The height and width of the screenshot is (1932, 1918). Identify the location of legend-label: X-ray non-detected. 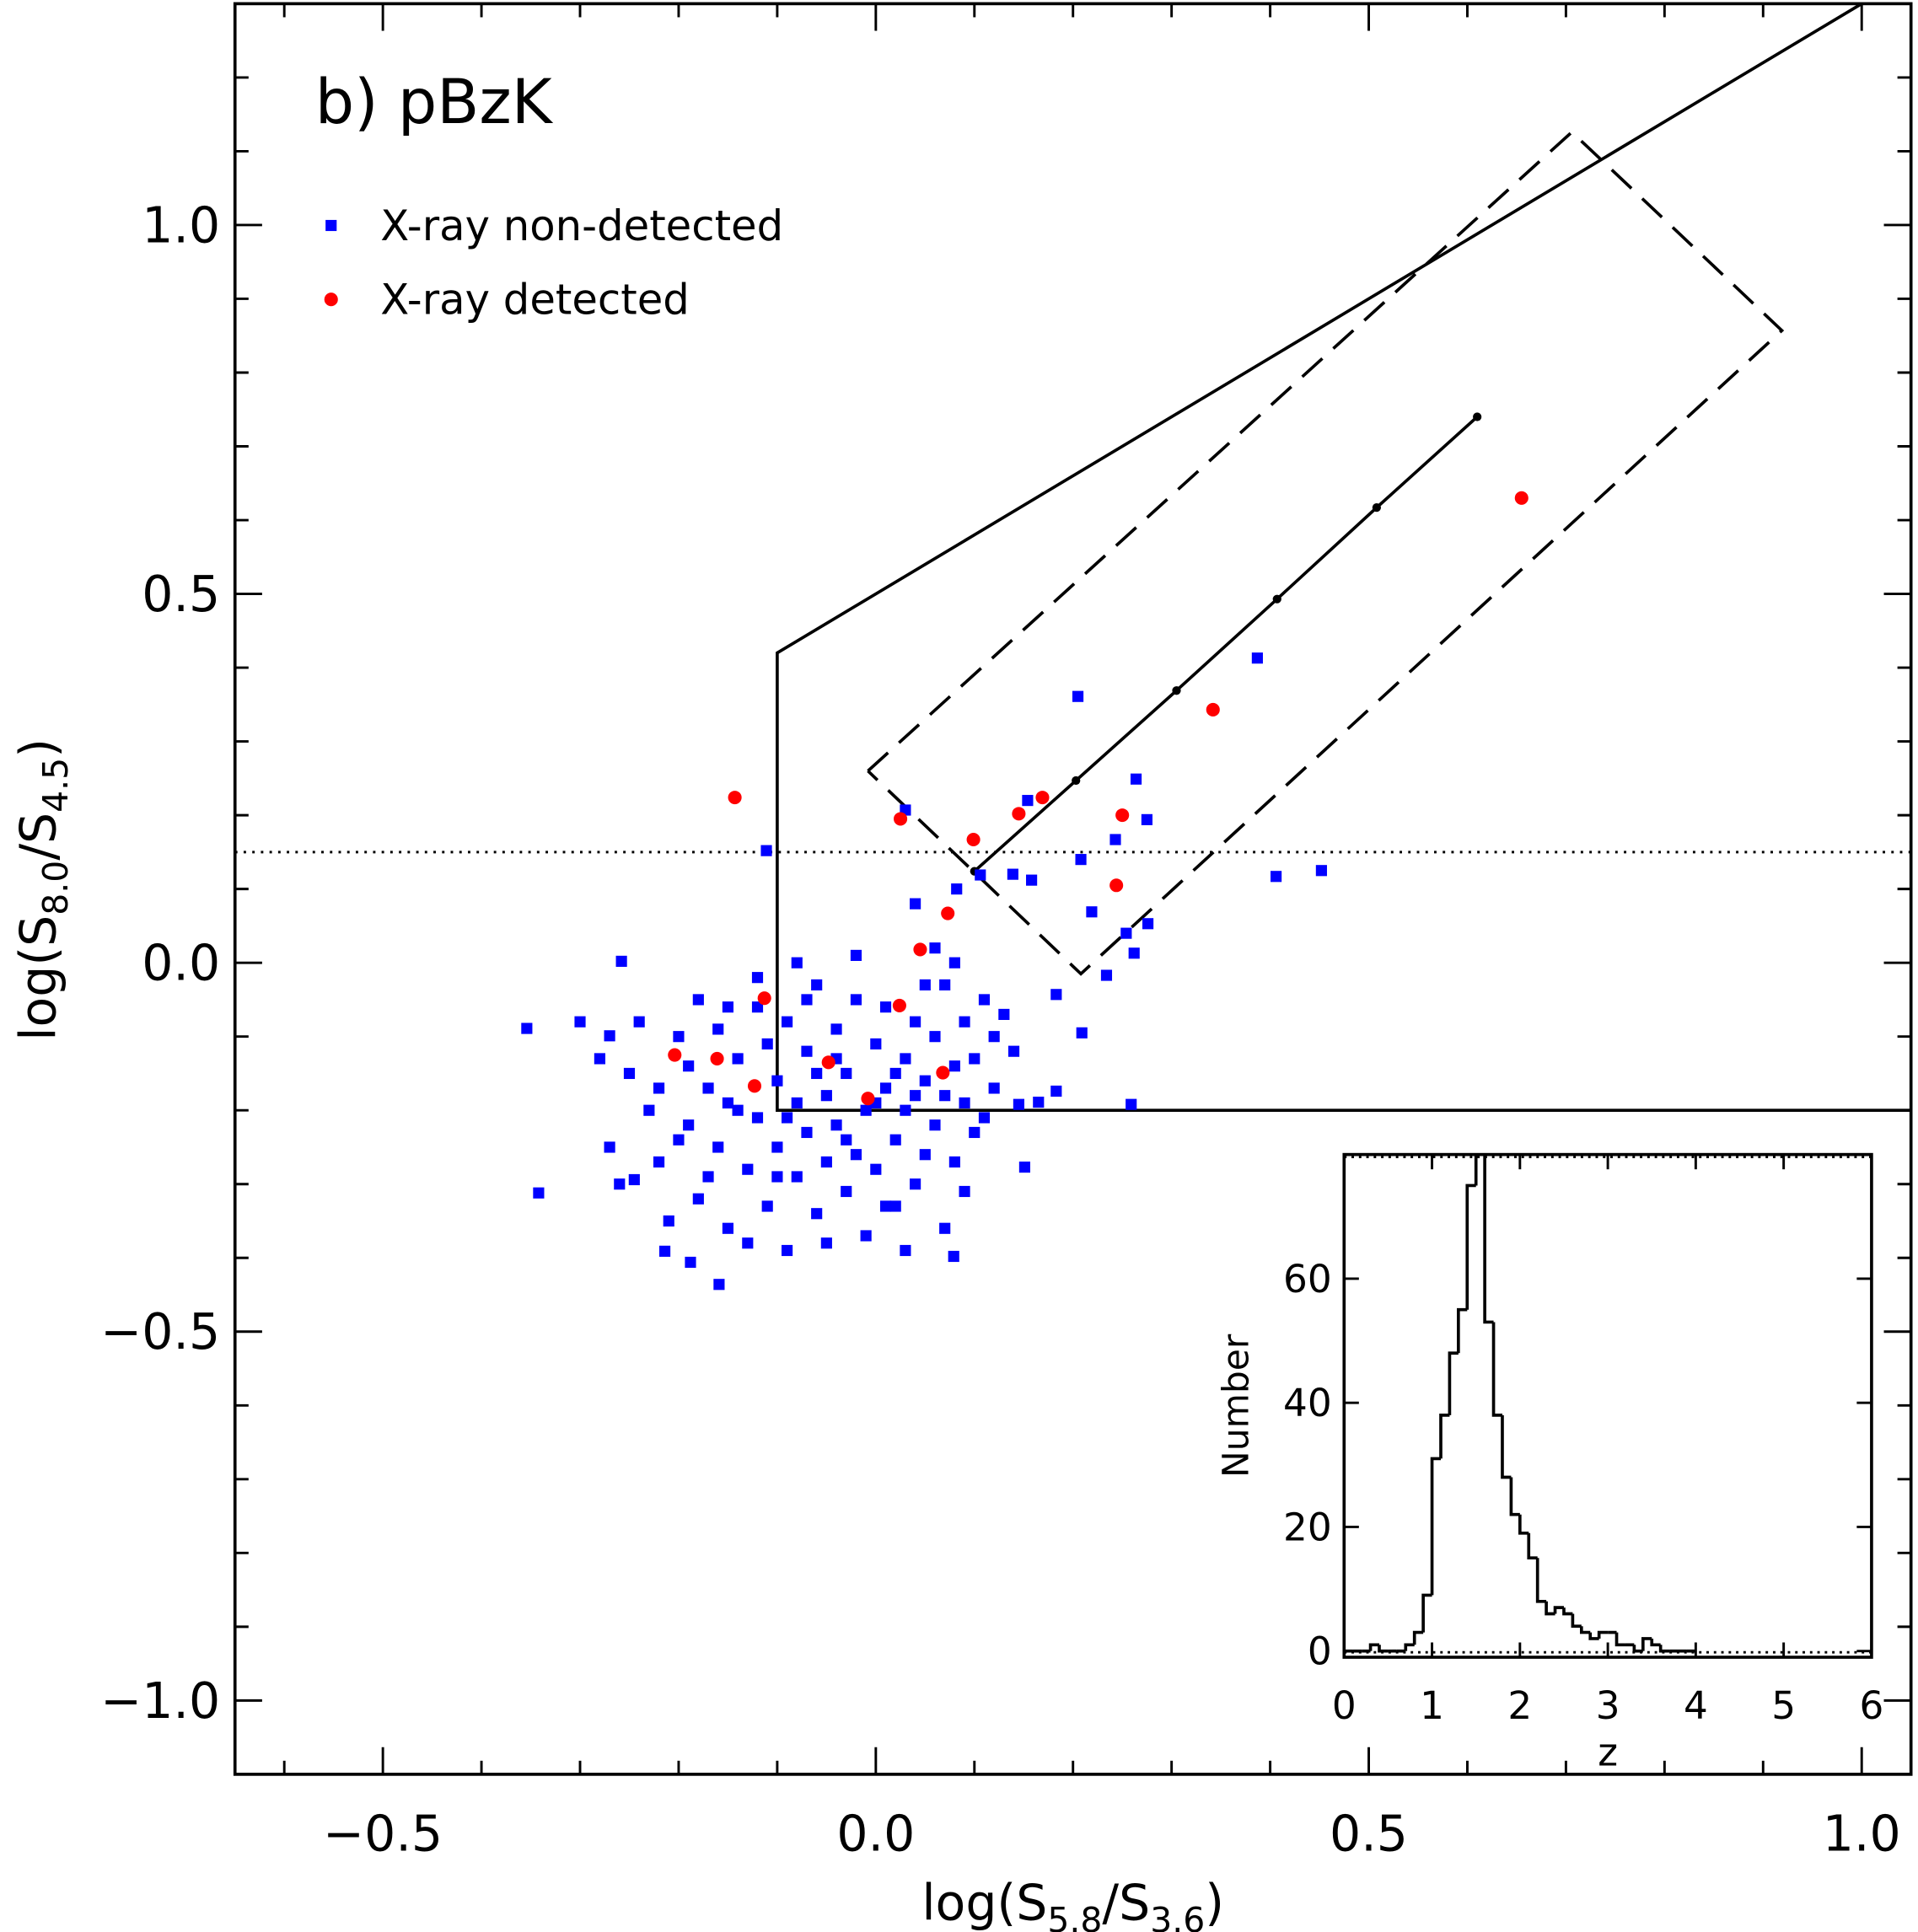
(581, 225).